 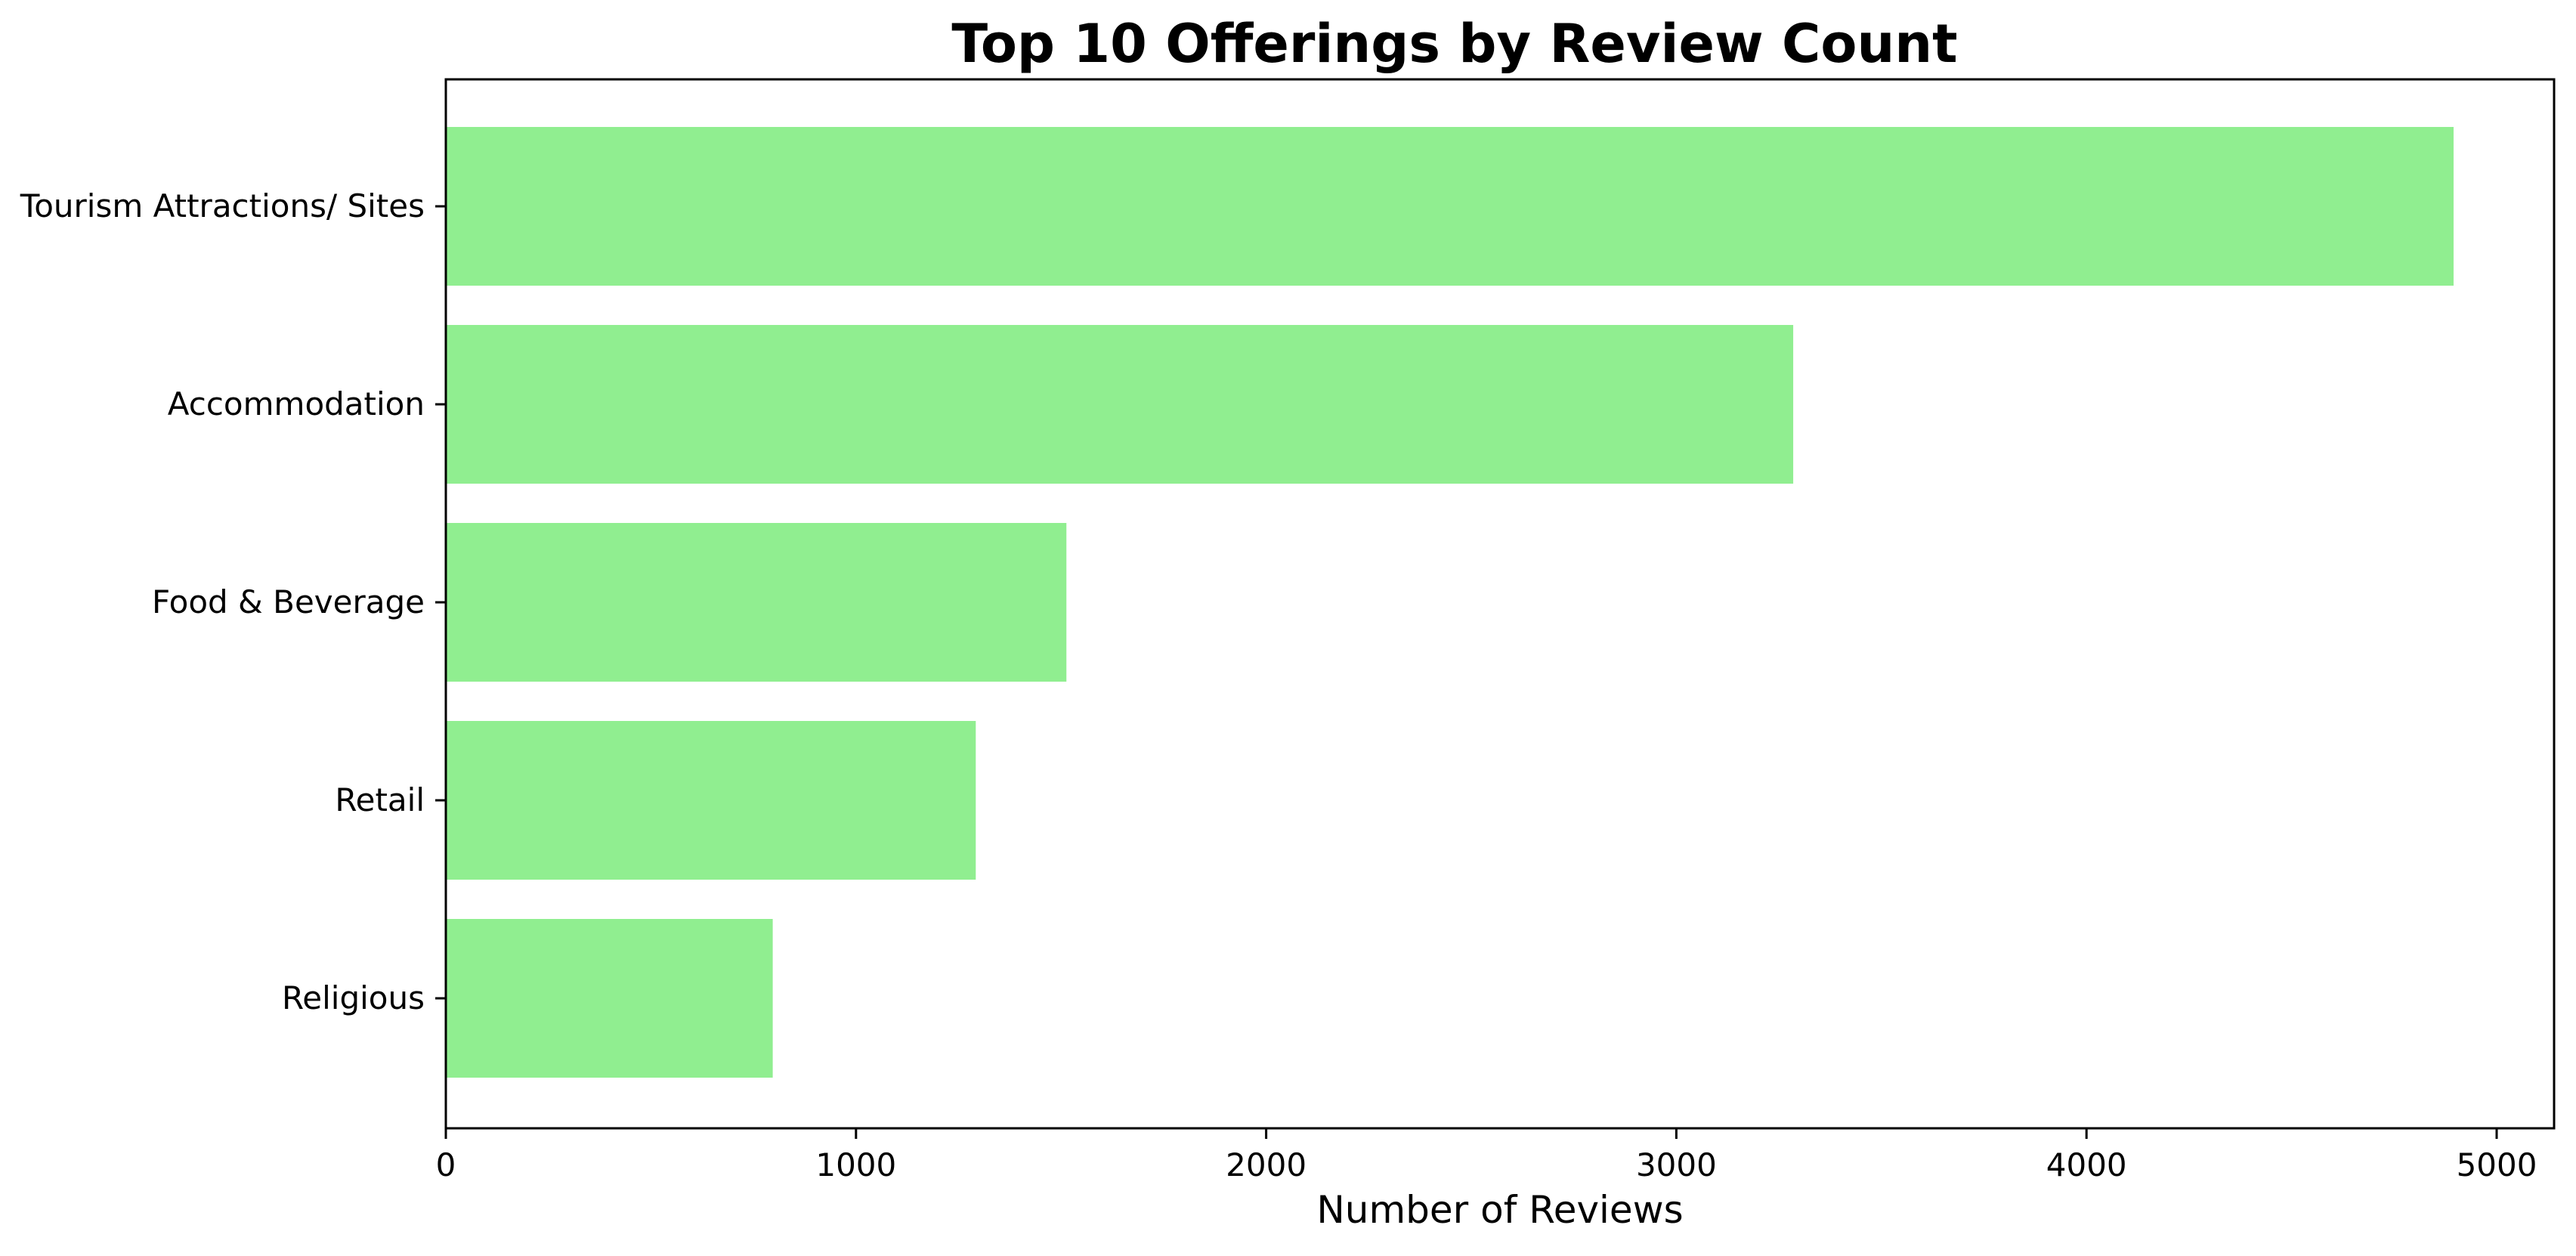 I want to click on y-tick-label: Religious, so click(x=353, y=998).